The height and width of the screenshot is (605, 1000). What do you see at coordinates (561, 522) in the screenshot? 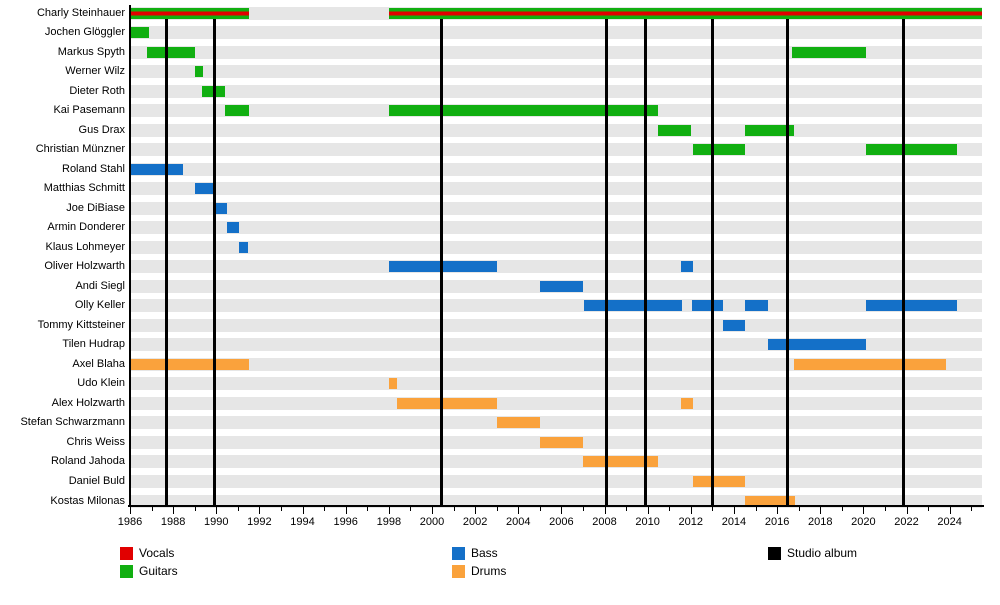
I see `x-axis-tick-label: 2006` at bounding box center [561, 522].